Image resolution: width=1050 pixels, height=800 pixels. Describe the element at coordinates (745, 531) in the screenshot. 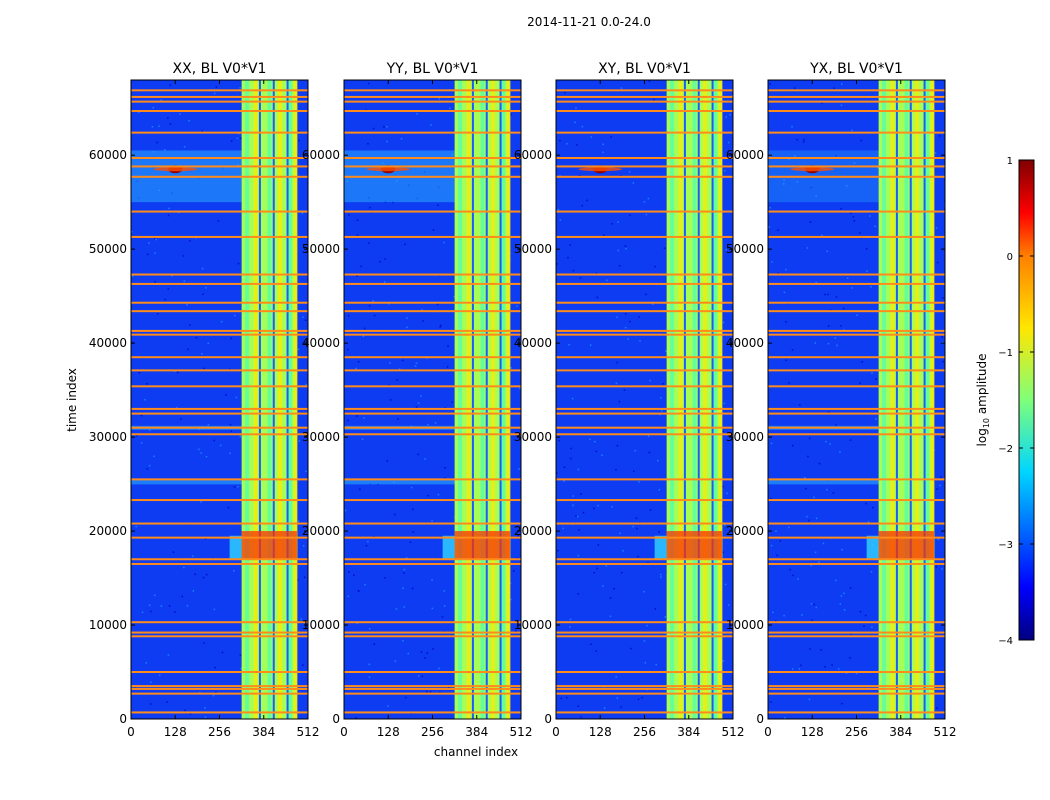

I see `y-tick-label: 20000` at that location.